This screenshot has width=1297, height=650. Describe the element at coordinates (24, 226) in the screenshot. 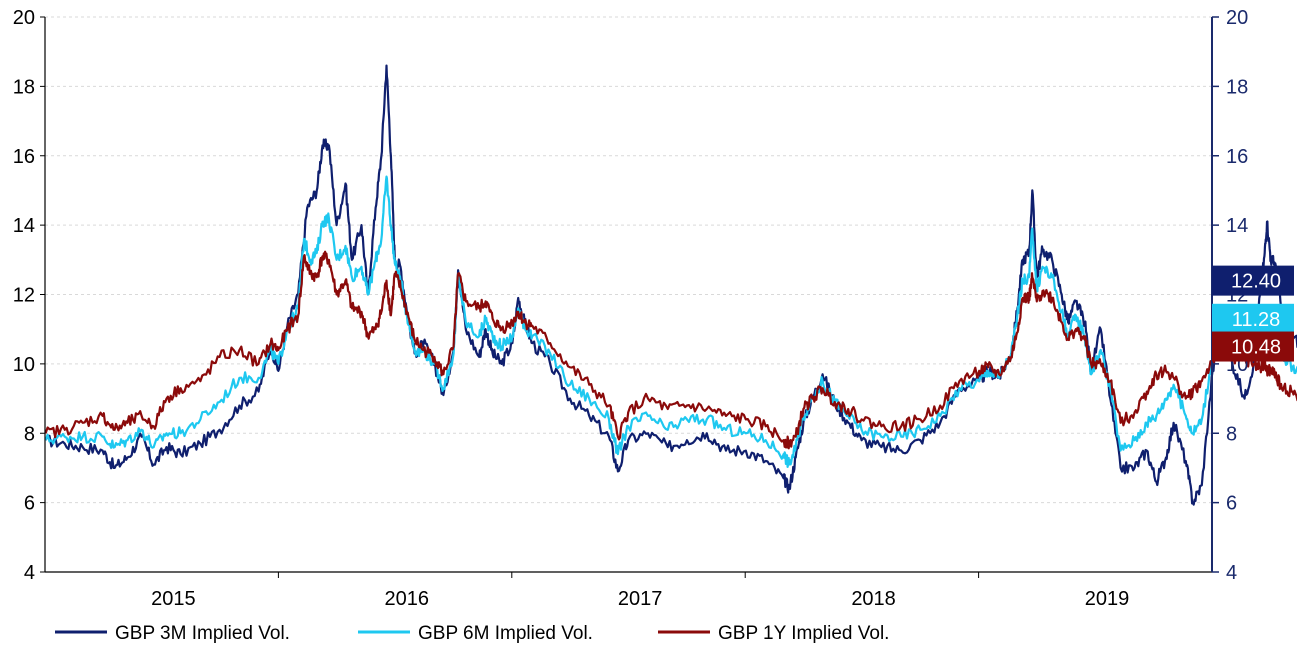

I see `y-tick-label: 14` at that location.